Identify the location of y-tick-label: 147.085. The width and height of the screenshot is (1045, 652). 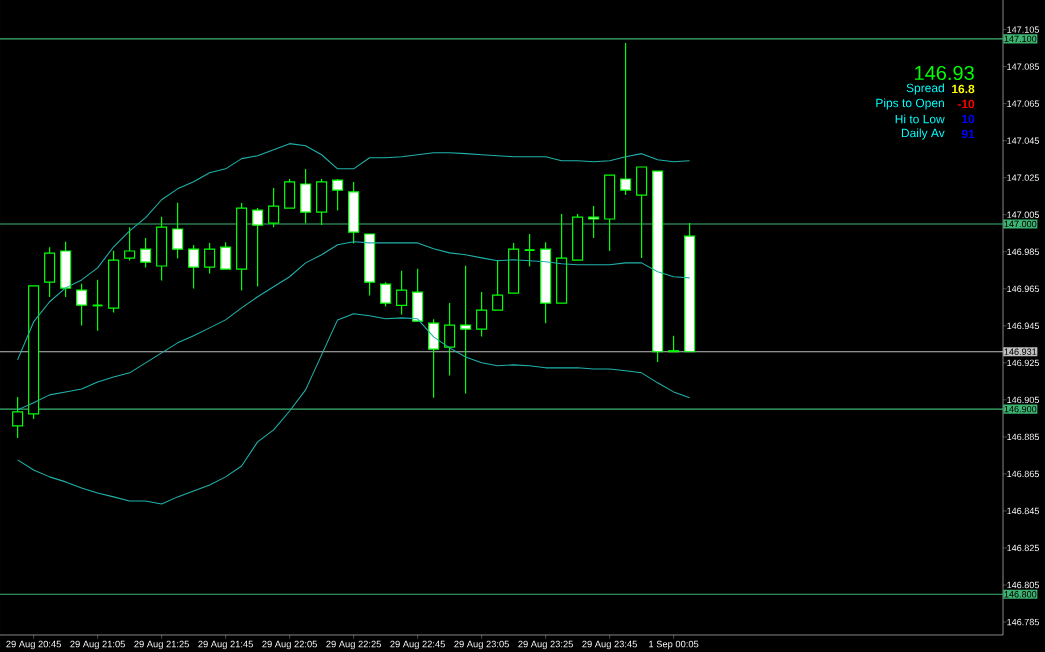
(1023, 66).